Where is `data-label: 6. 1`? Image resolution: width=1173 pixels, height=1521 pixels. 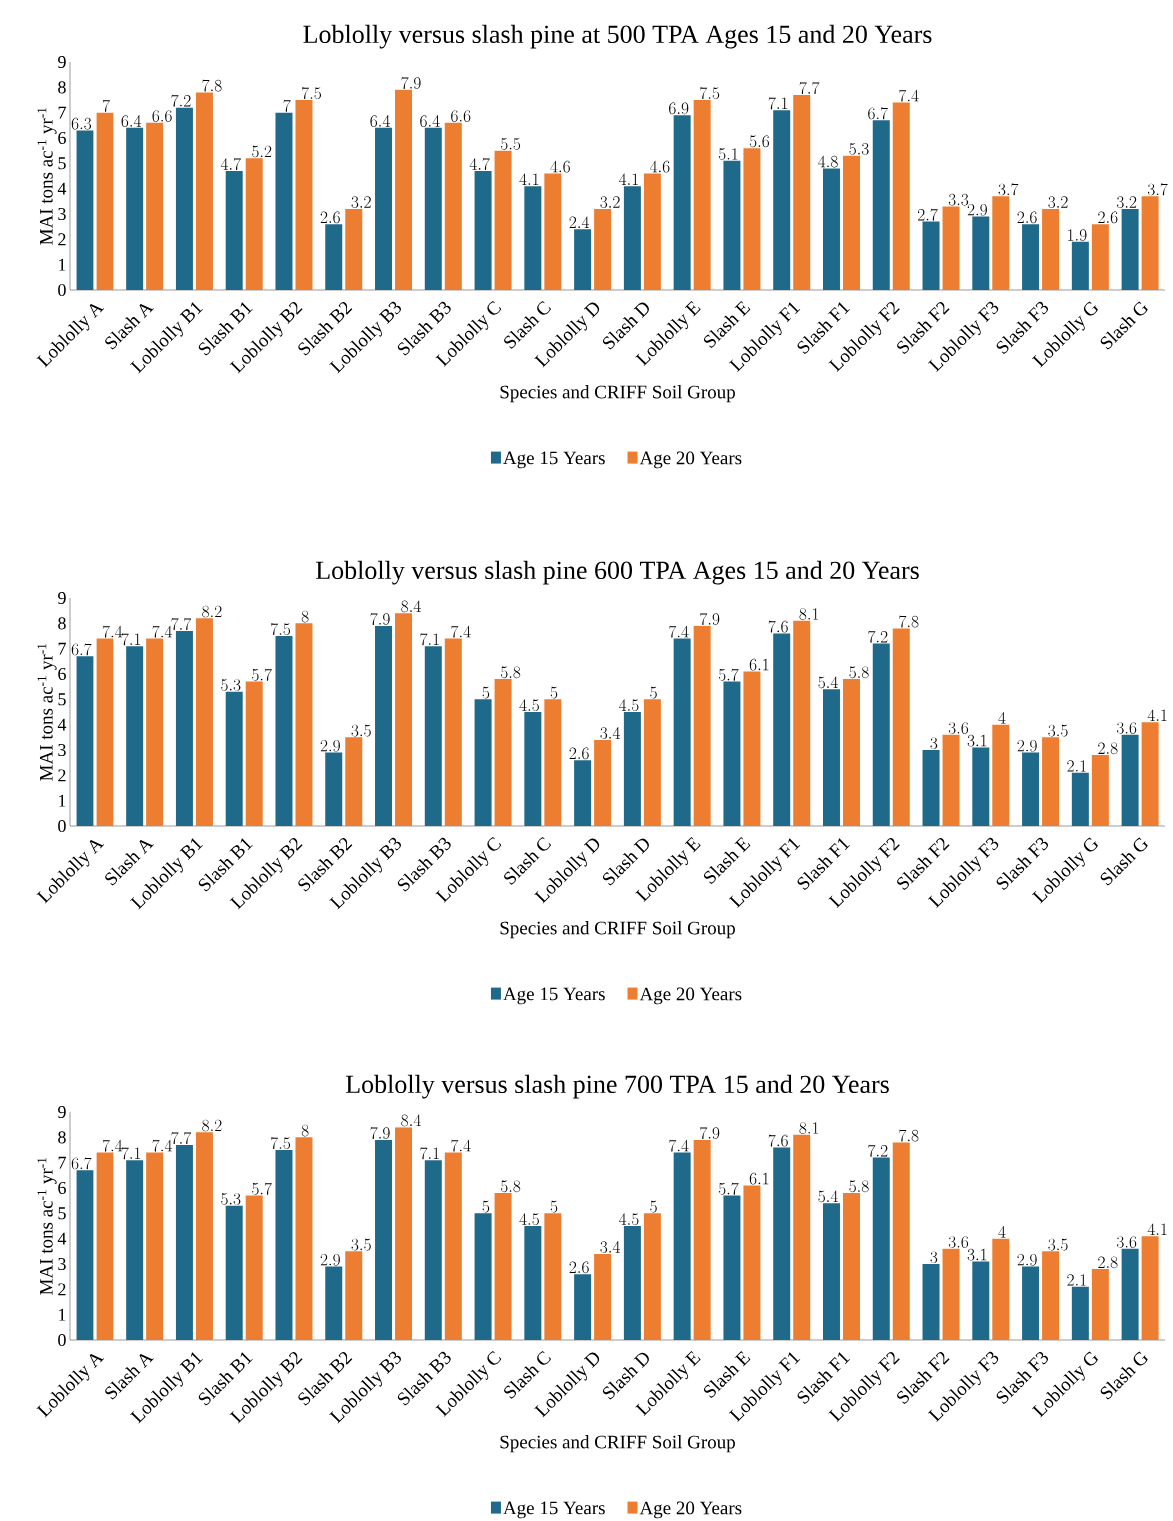
data-label: 6. 1 is located at coordinates (759, 664).